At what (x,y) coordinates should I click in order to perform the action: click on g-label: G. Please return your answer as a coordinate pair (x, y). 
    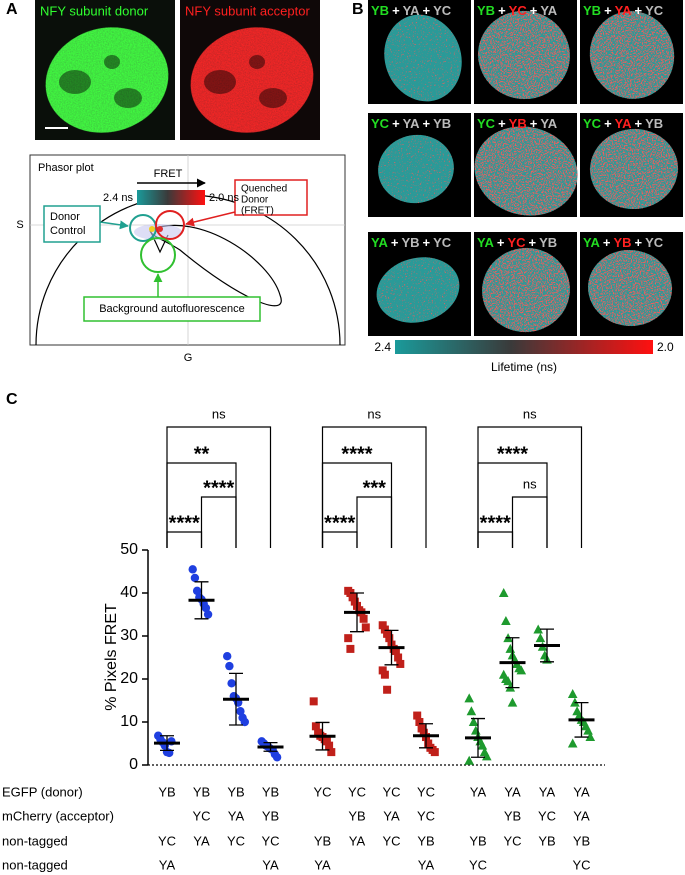
    Looking at the image, I should click on (188, 358).